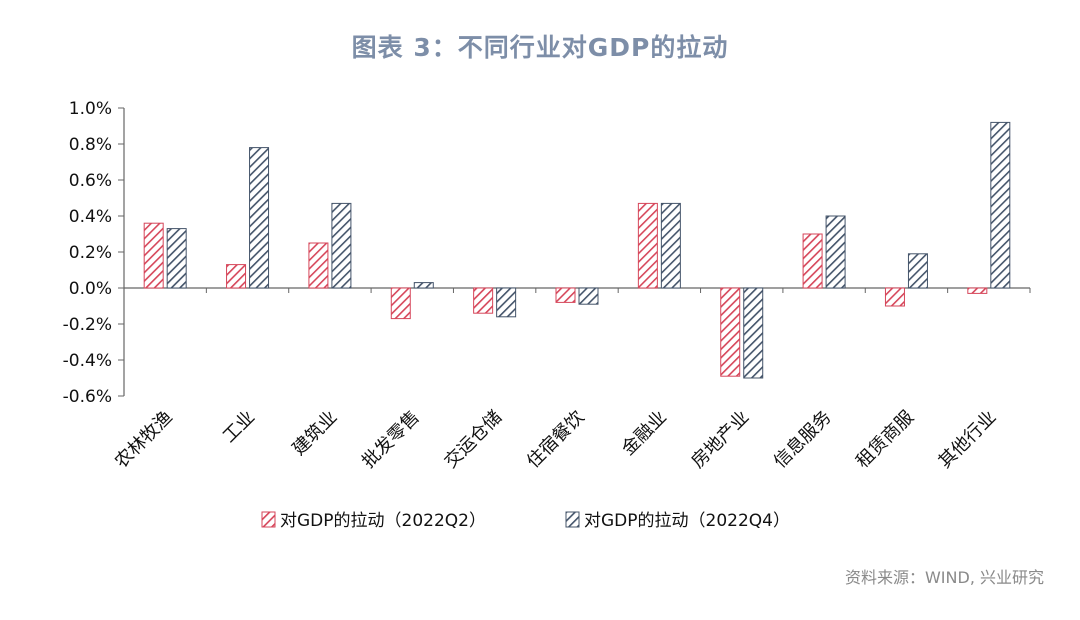 The height and width of the screenshot is (620, 1080). Describe the element at coordinates (473, 440) in the screenshot. I see `x-tick-label: 交运仓储` at that location.